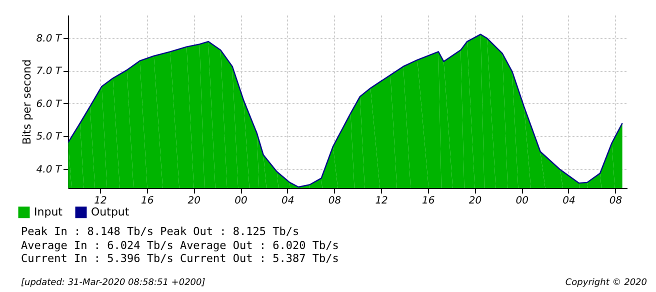  What do you see at coordinates (27, 102) in the screenshot?
I see `y-axis-title: Bits per second` at bounding box center [27, 102].